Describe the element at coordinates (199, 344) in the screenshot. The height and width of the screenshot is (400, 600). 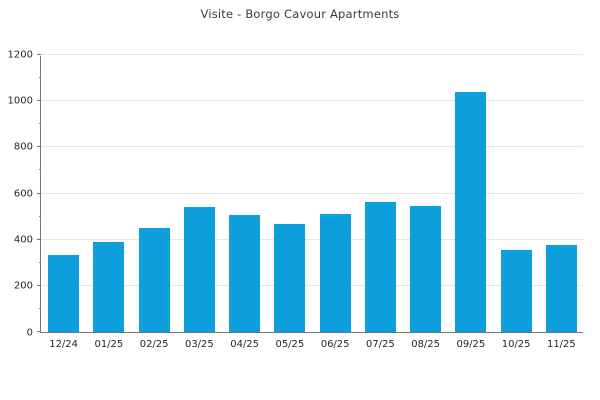
I see `x-axis-tick-label: 03/25` at that location.